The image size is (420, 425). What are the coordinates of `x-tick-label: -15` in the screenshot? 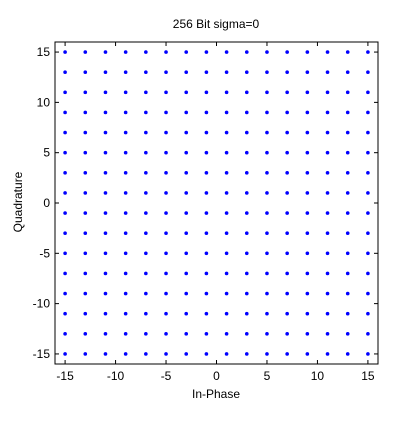 It's located at (65, 376).